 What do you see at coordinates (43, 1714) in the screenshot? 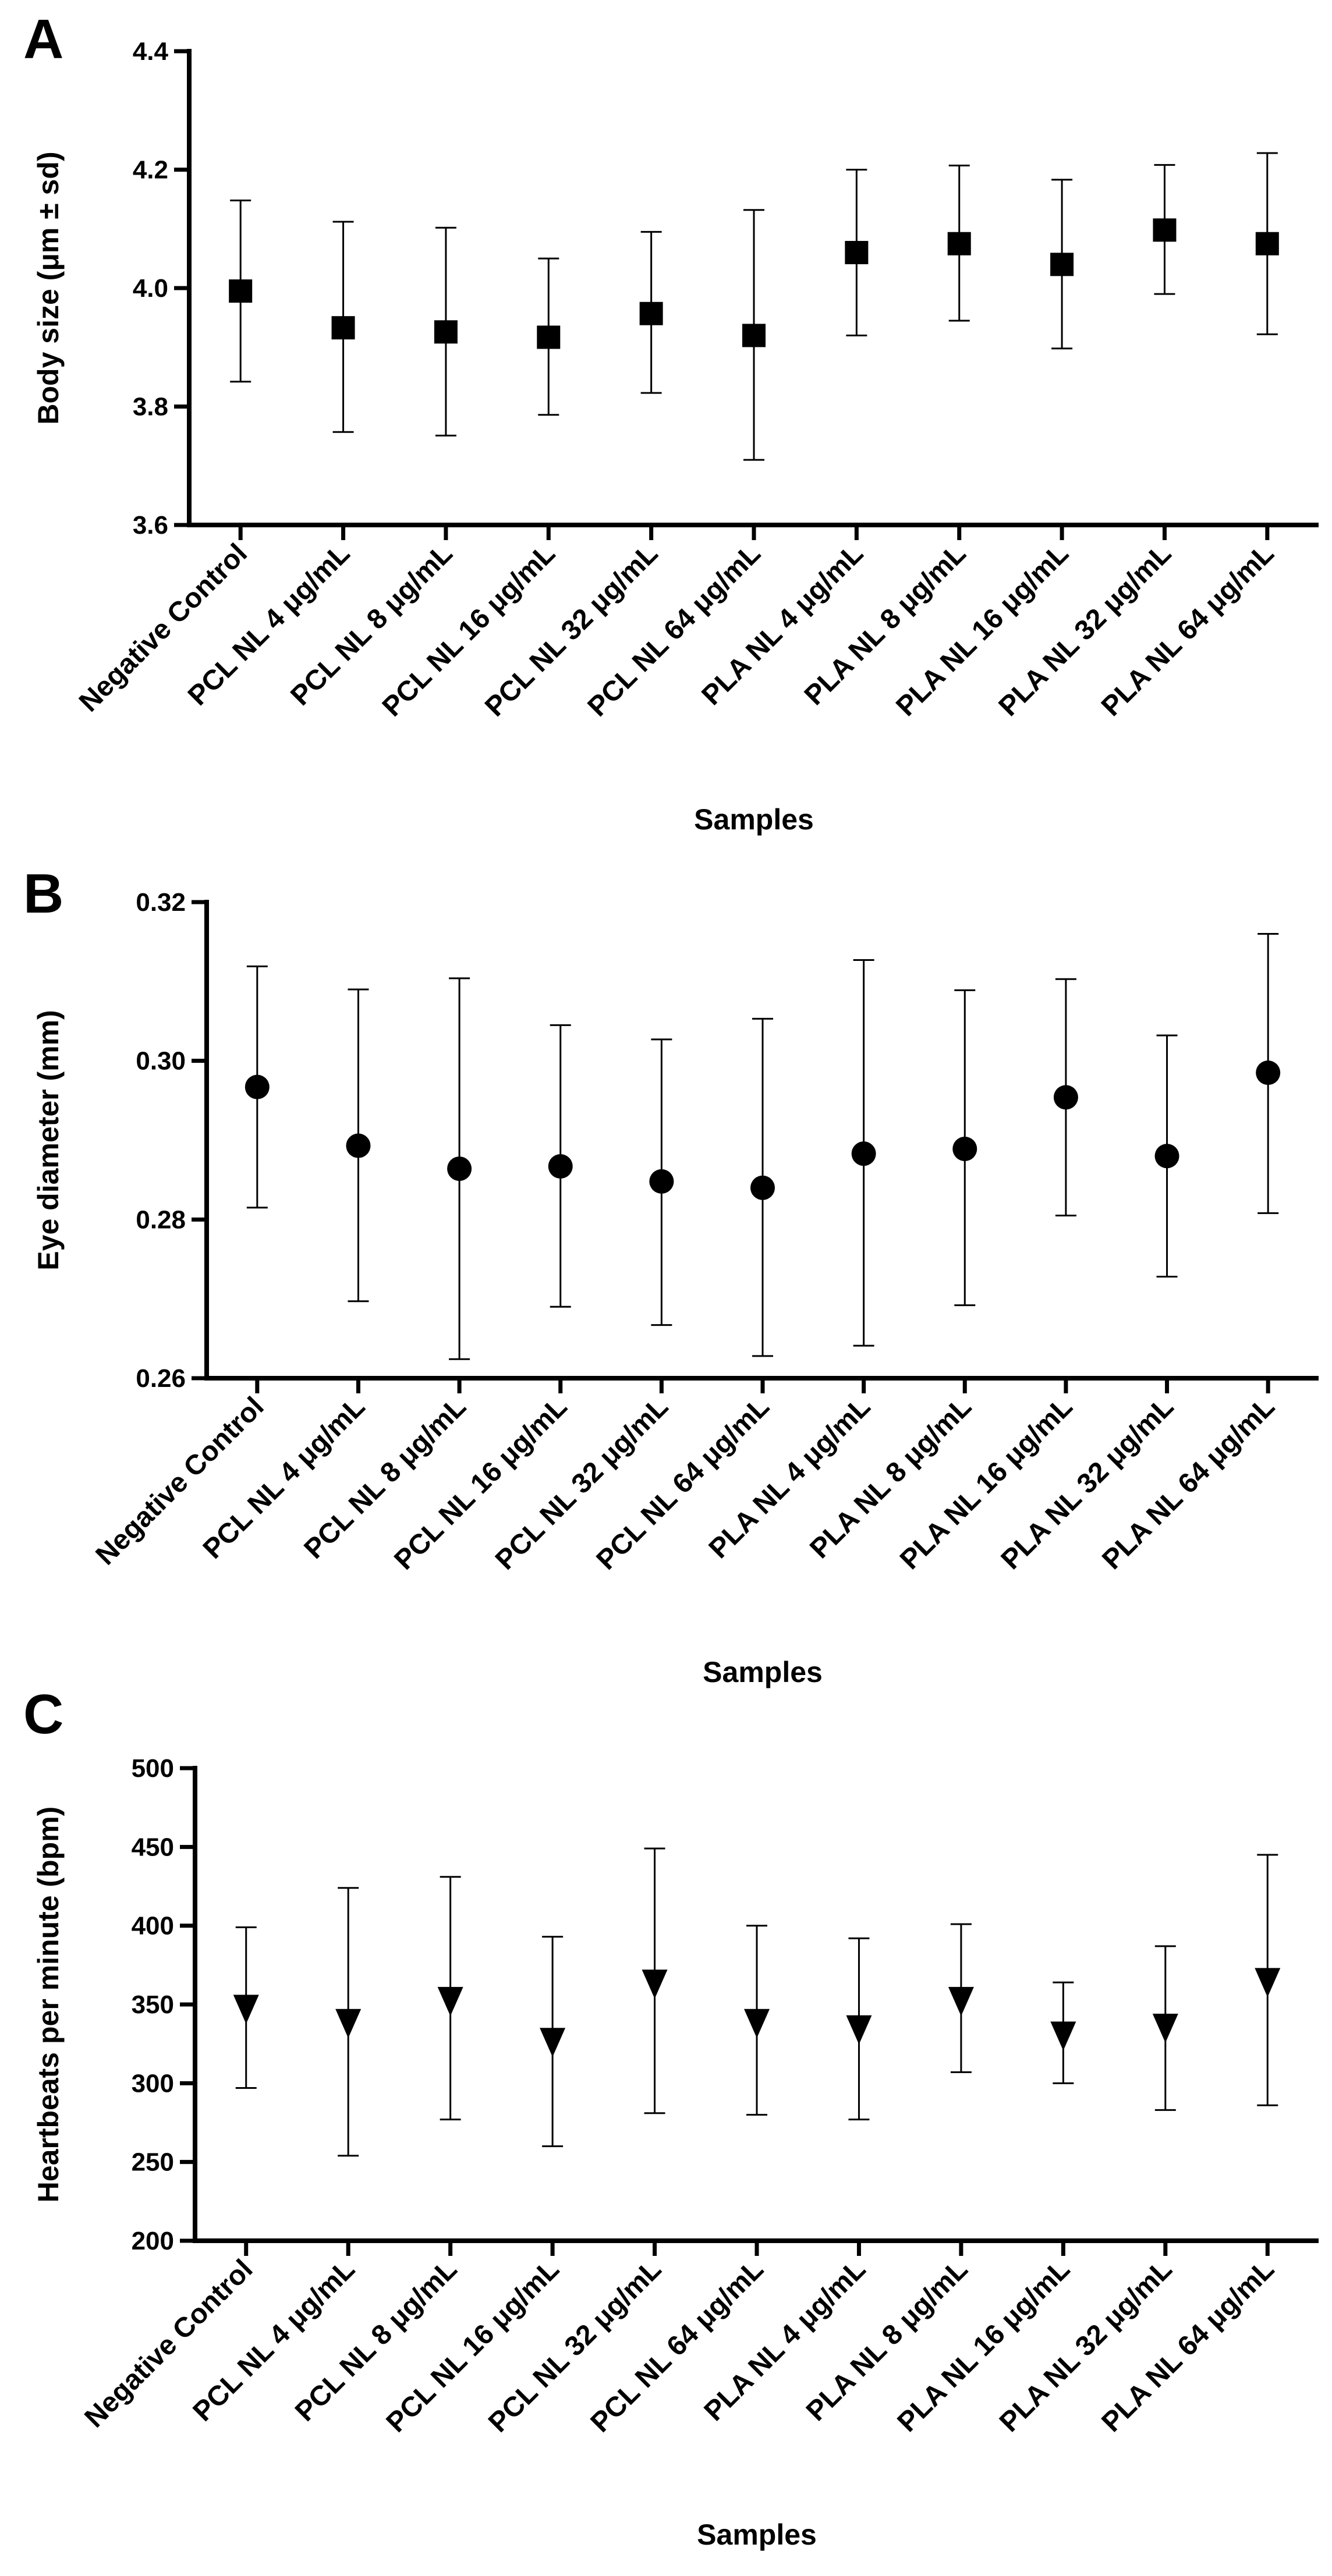
I see `panel-letter: C` at bounding box center [43, 1714].